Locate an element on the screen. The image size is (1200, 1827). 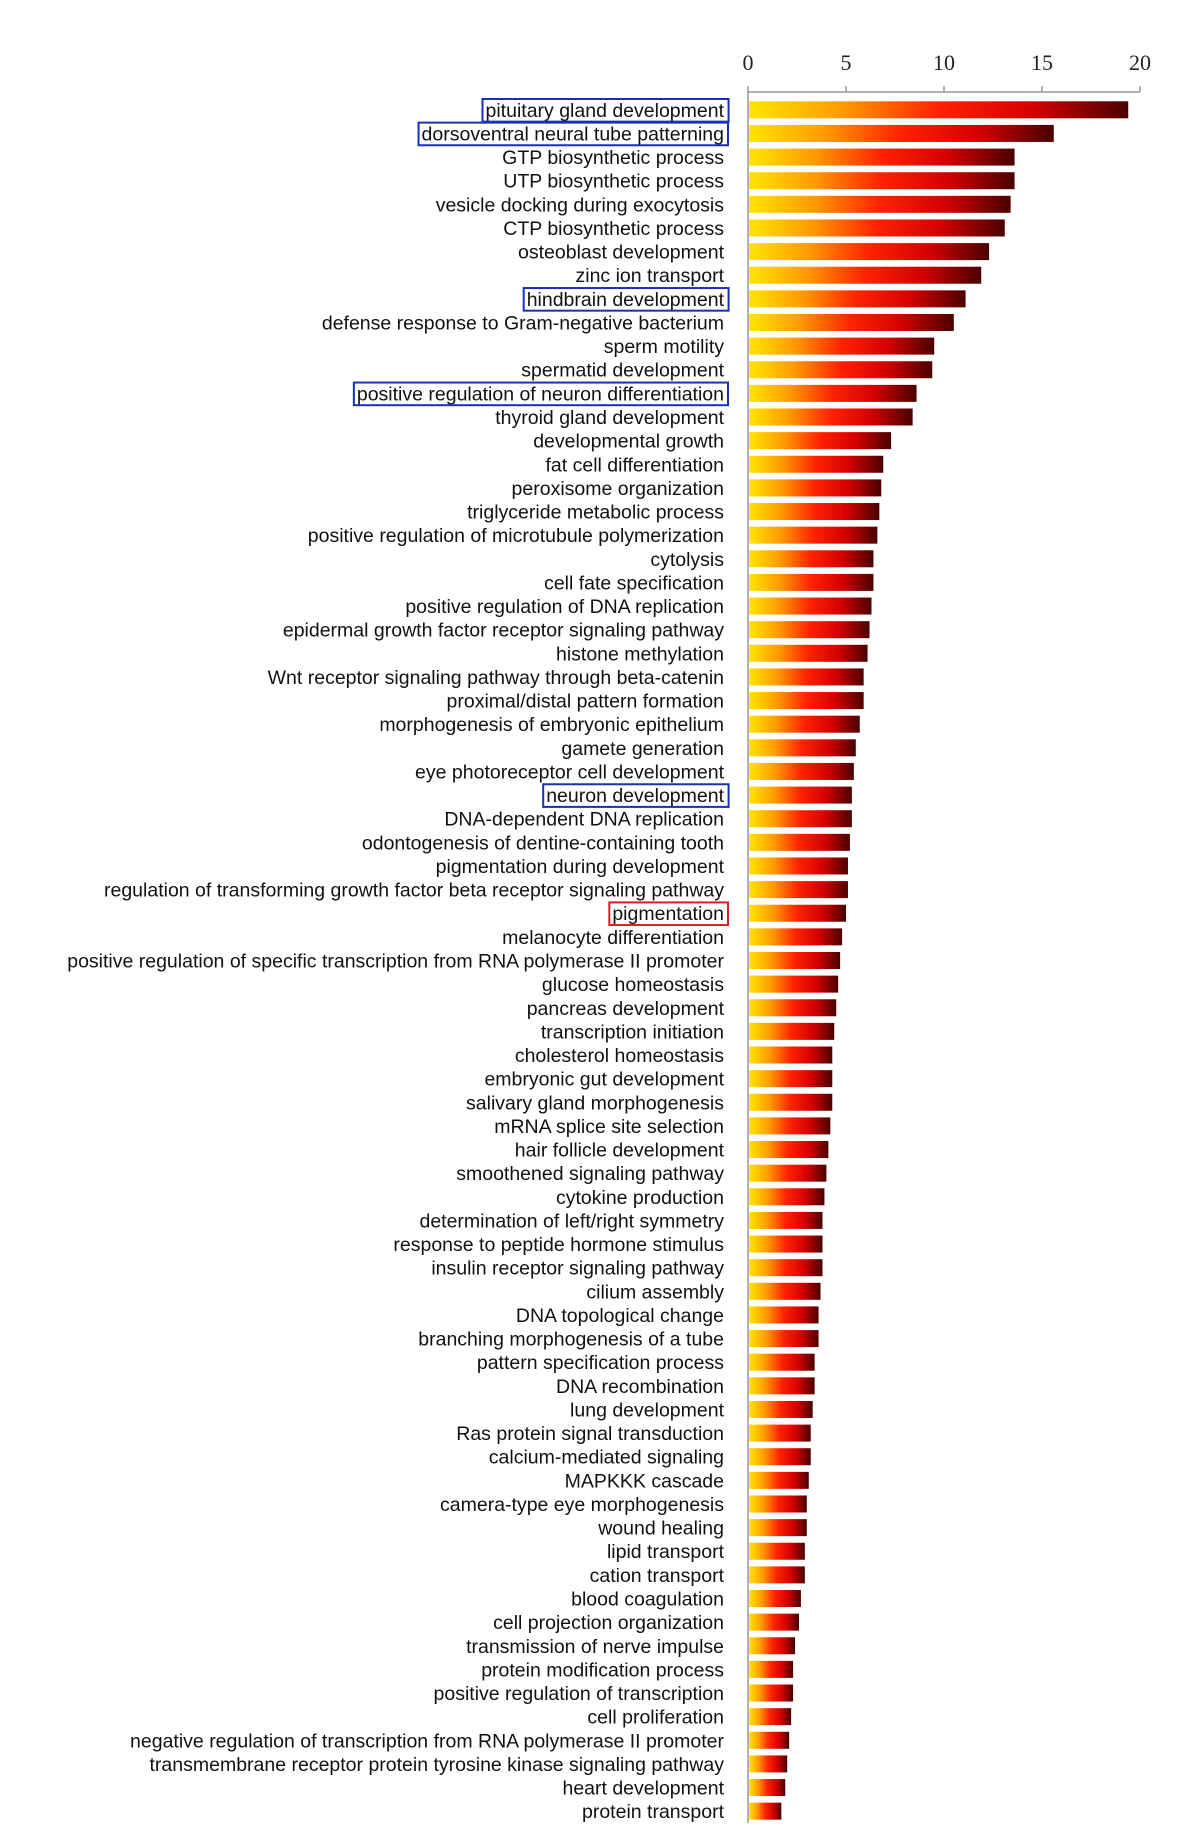
category-label: zinc ion transport is located at coordinates (650, 276).